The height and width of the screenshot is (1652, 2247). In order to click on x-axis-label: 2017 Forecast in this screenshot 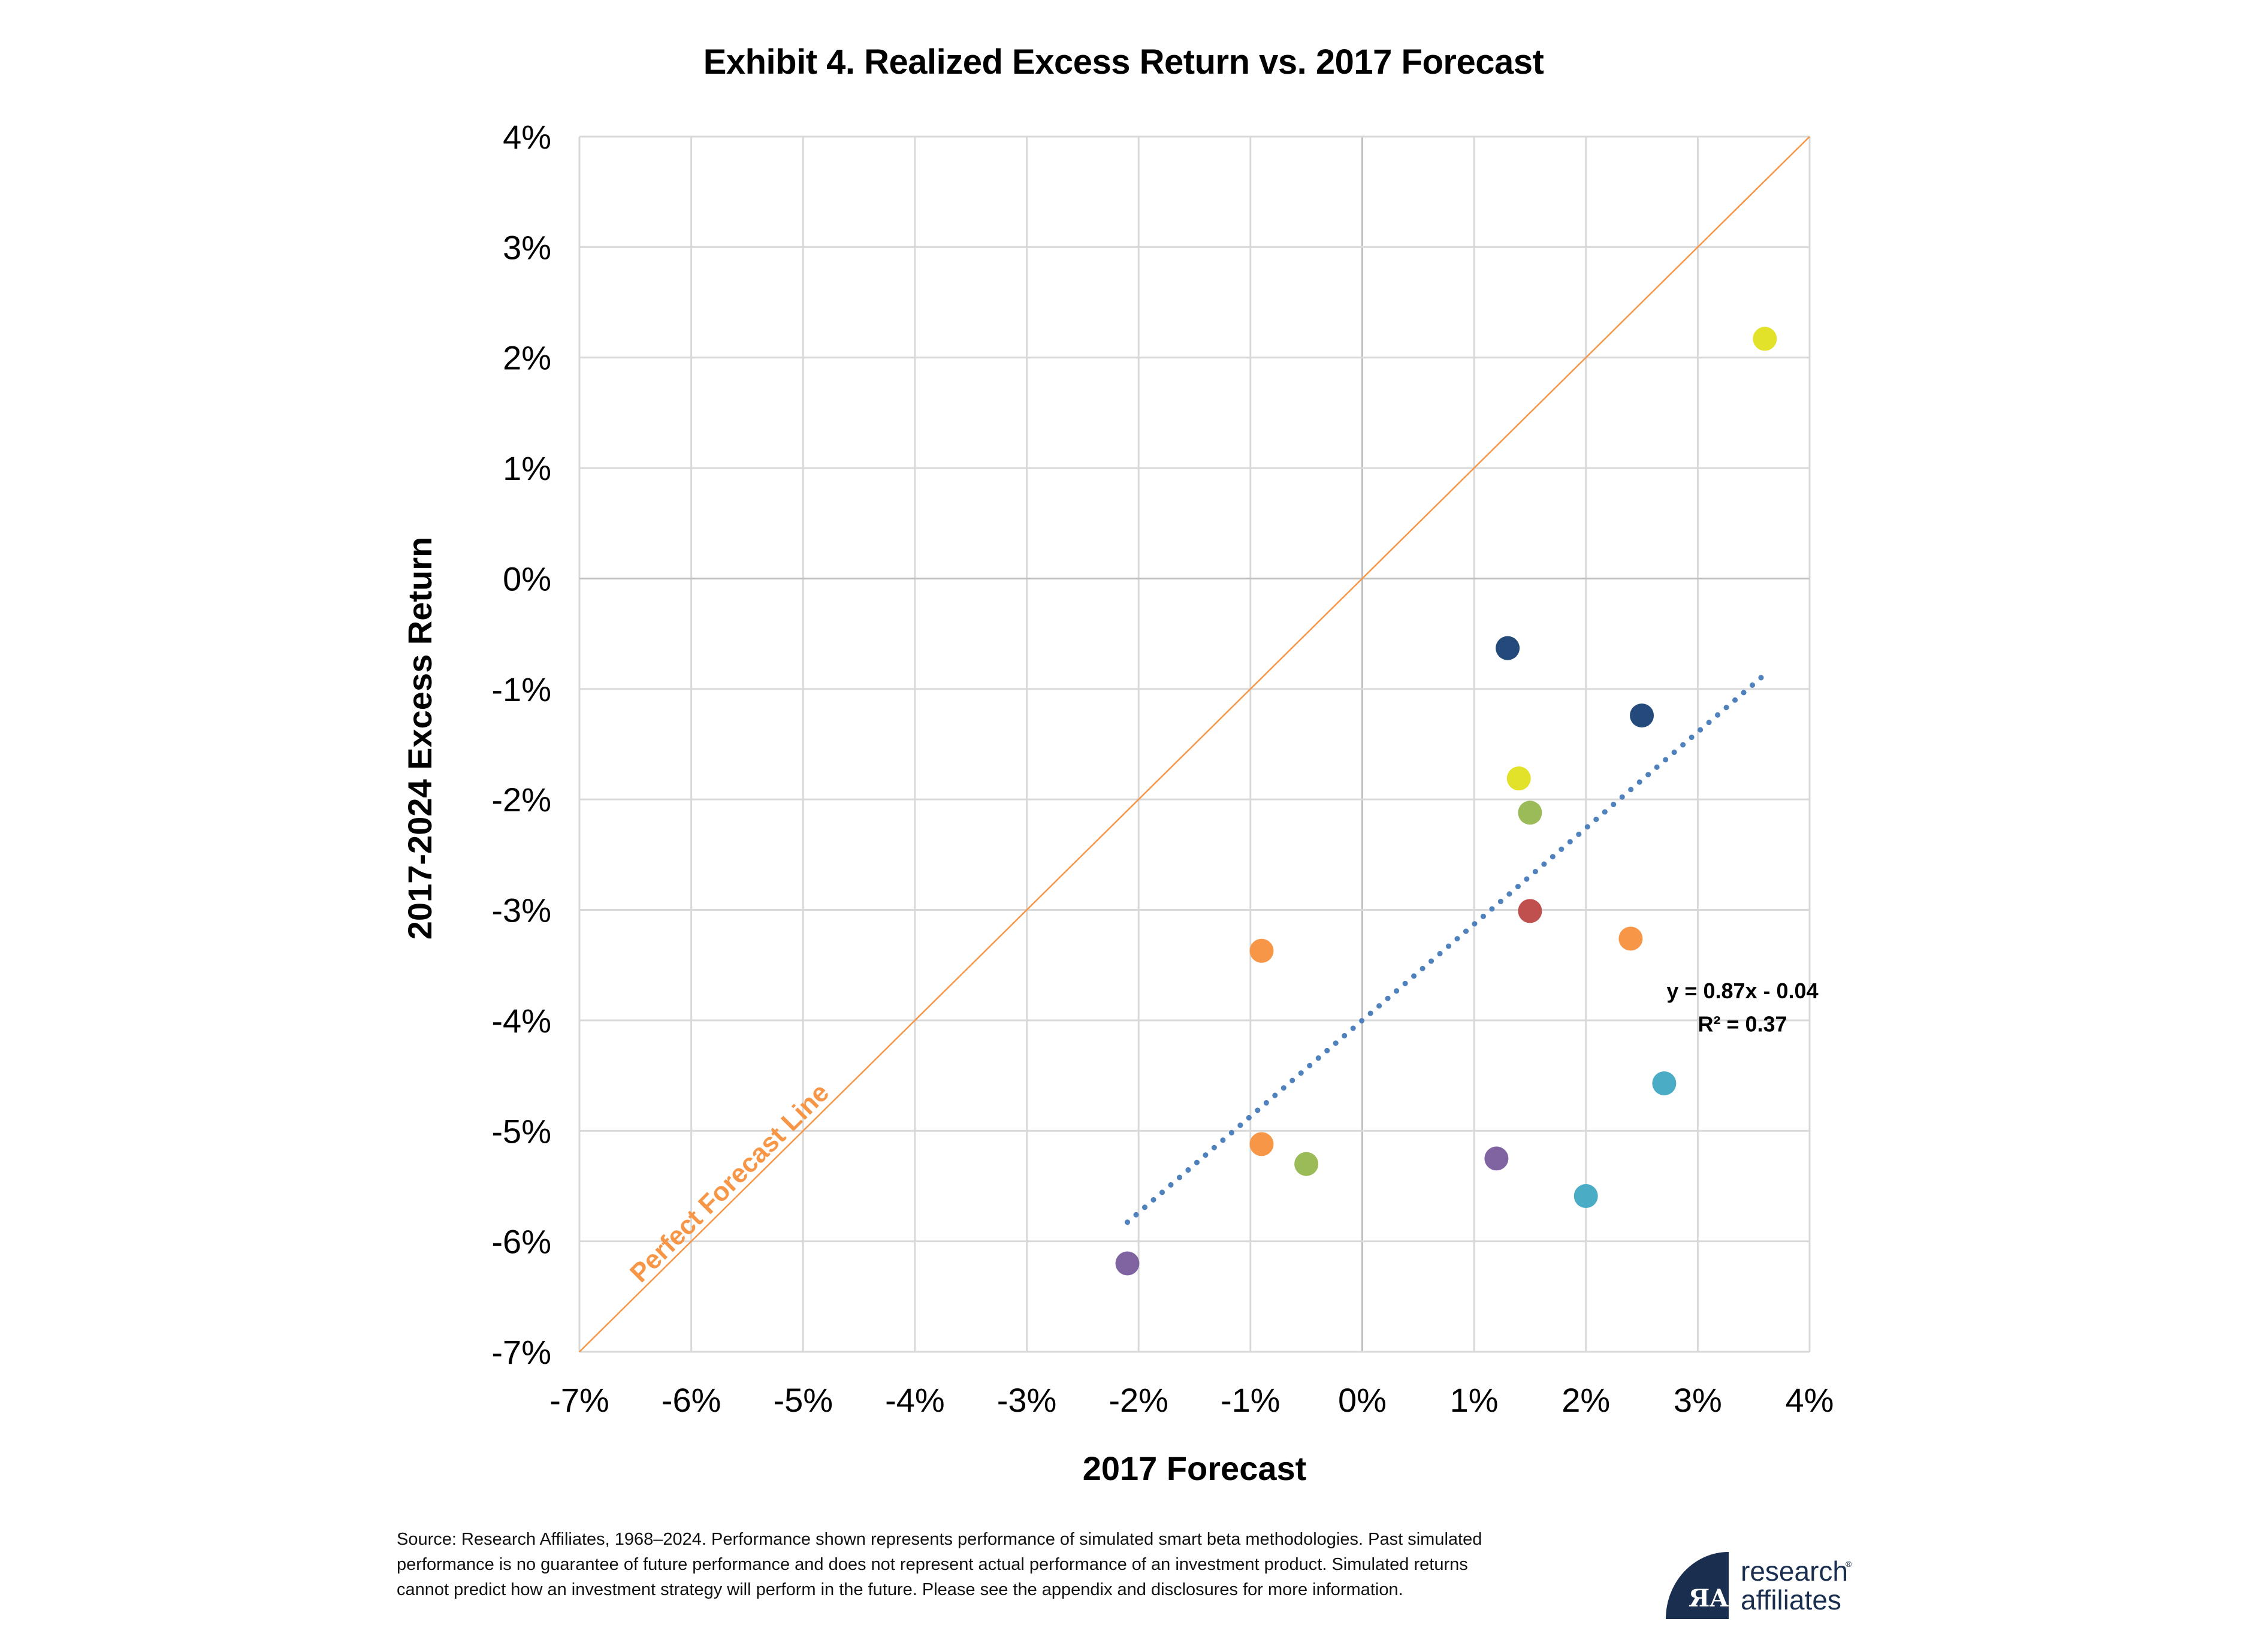, I will do `click(1195, 1468)`.